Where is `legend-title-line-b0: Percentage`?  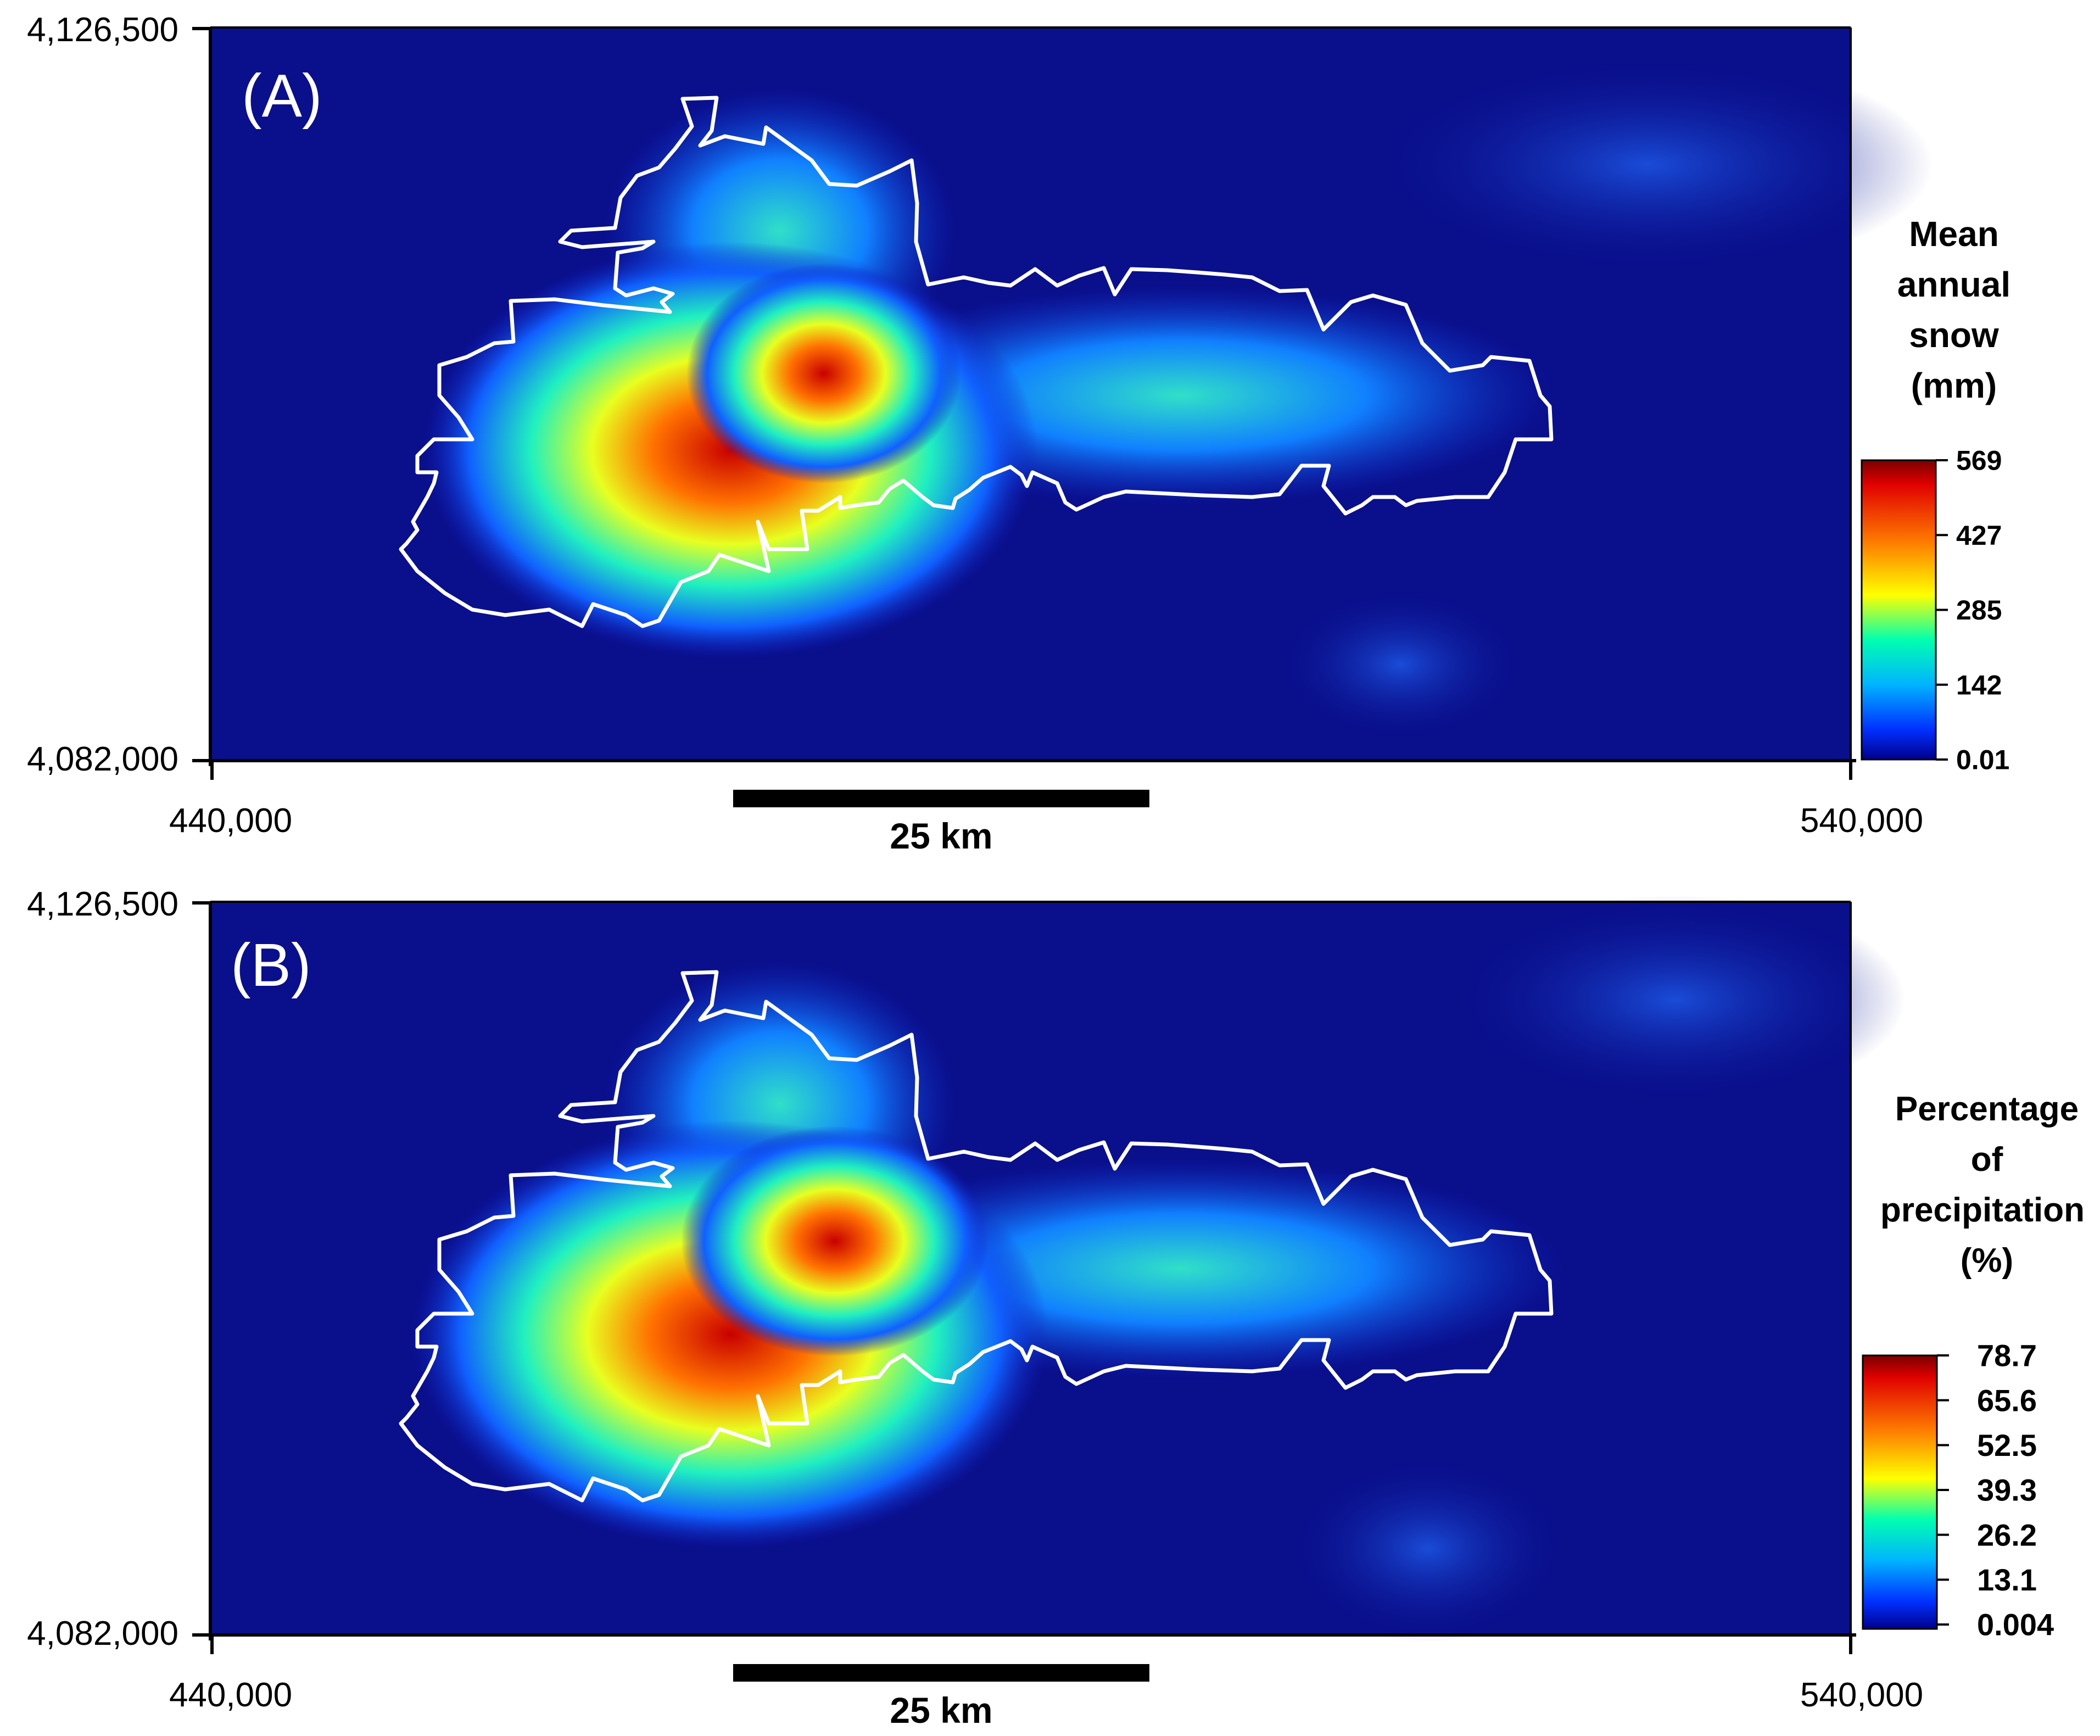 legend-title-line-b0: Percentage is located at coordinates (1987, 1109).